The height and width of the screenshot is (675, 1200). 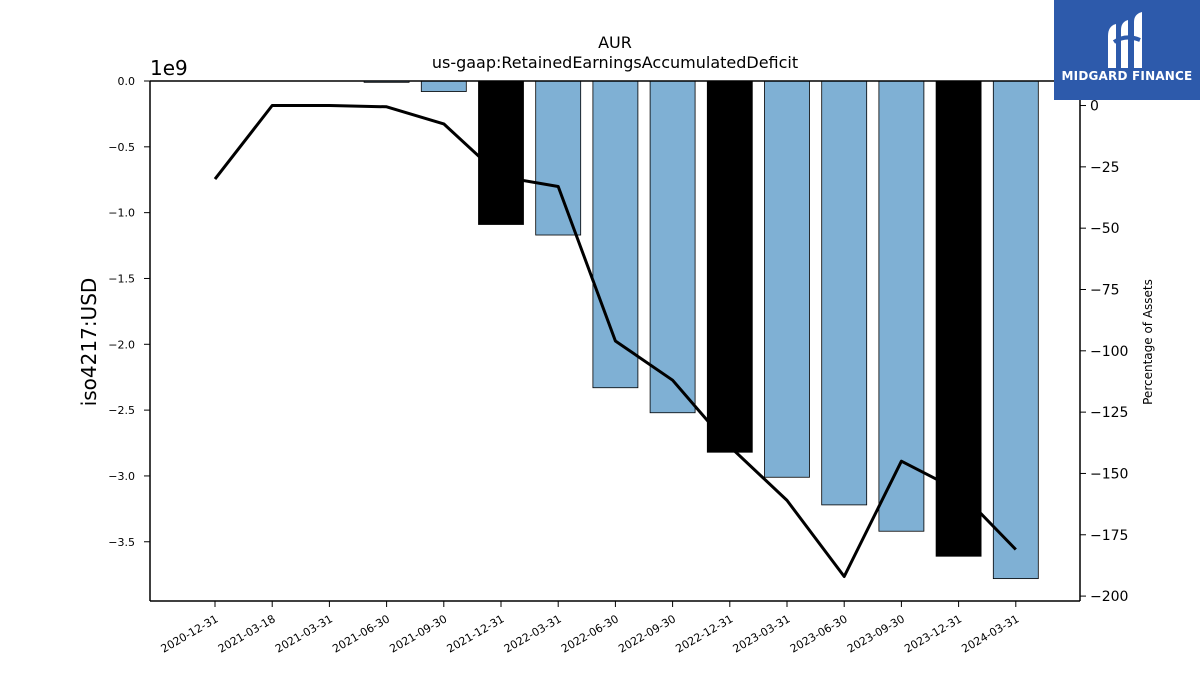 I want to click on y2-tick-label: −150, so click(x=1109, y=474).